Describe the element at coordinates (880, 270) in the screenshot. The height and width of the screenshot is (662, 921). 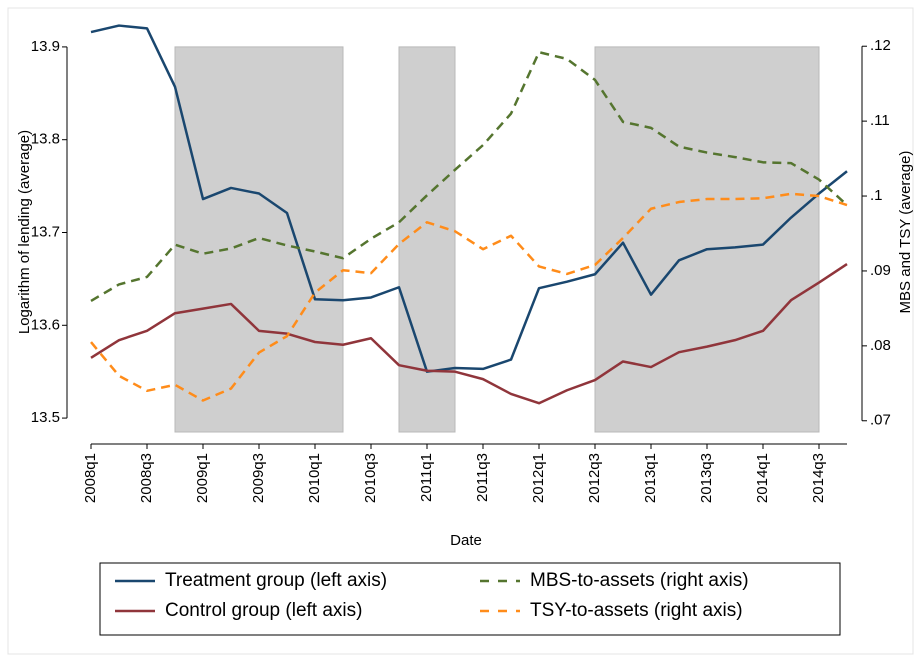
I see `y2-tick-label: .09` at that location.